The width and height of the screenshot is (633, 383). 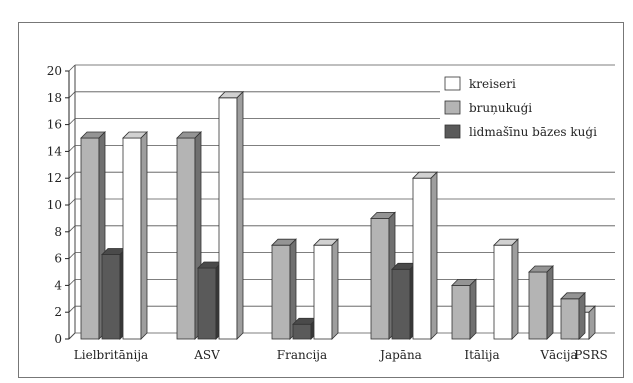 I want to click on x-category-label: Lielbritānija, so click(x=111, y=355).